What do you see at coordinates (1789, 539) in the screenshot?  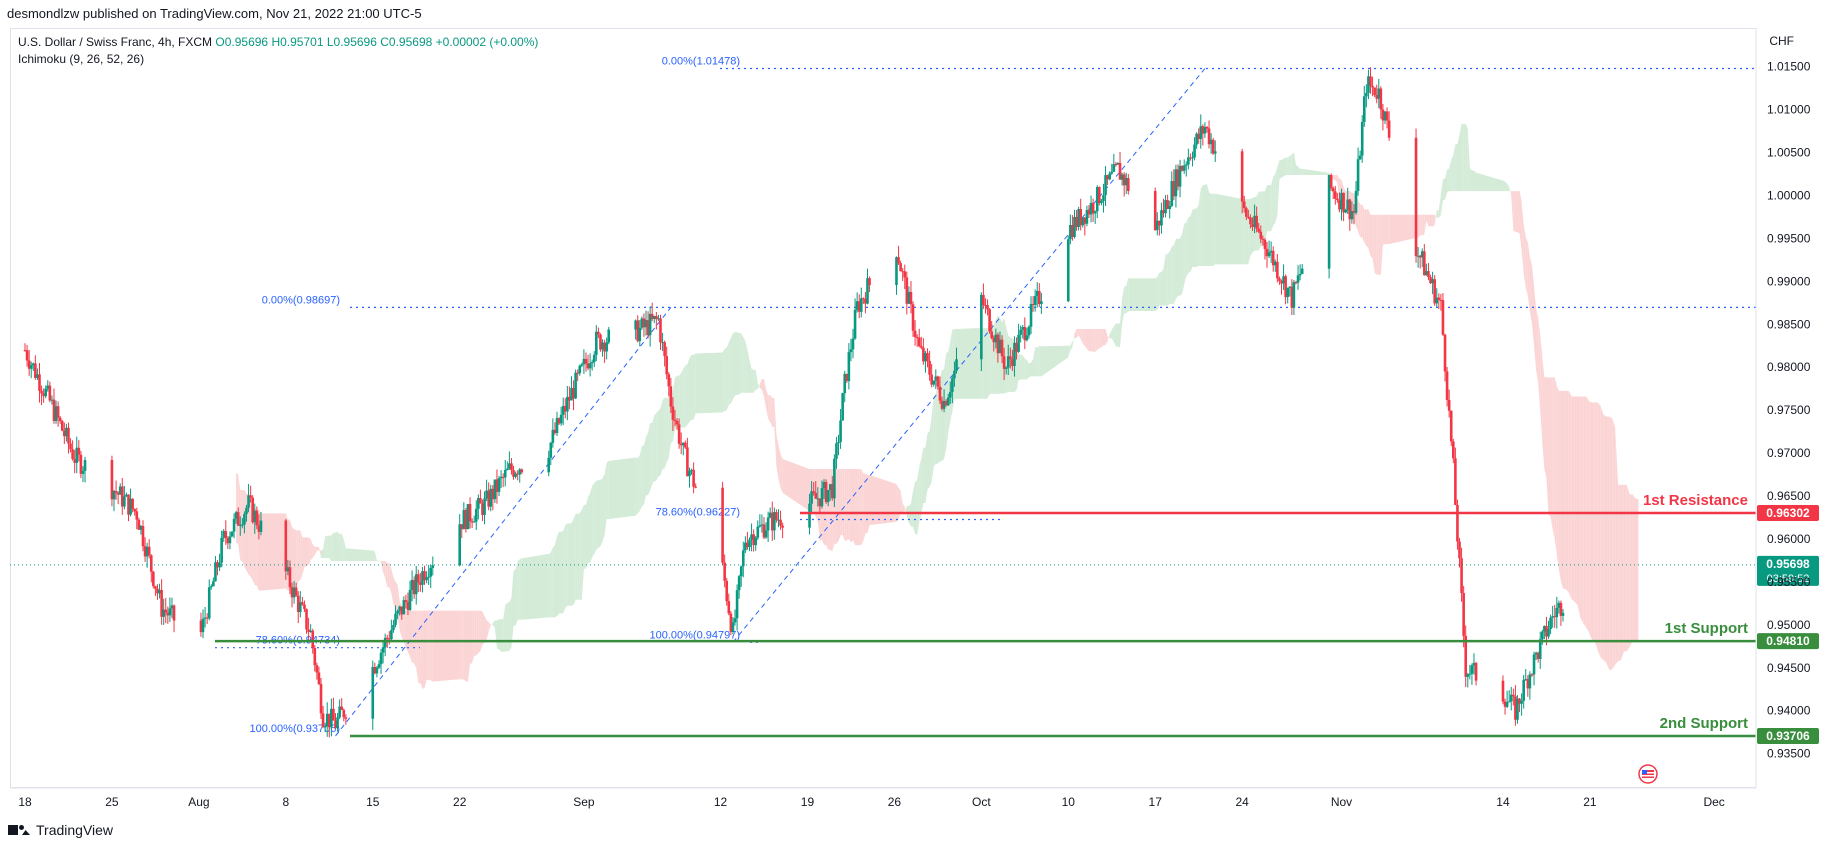 I see `y-tick-label: 0.96000` at bounding box center [1789, 539].